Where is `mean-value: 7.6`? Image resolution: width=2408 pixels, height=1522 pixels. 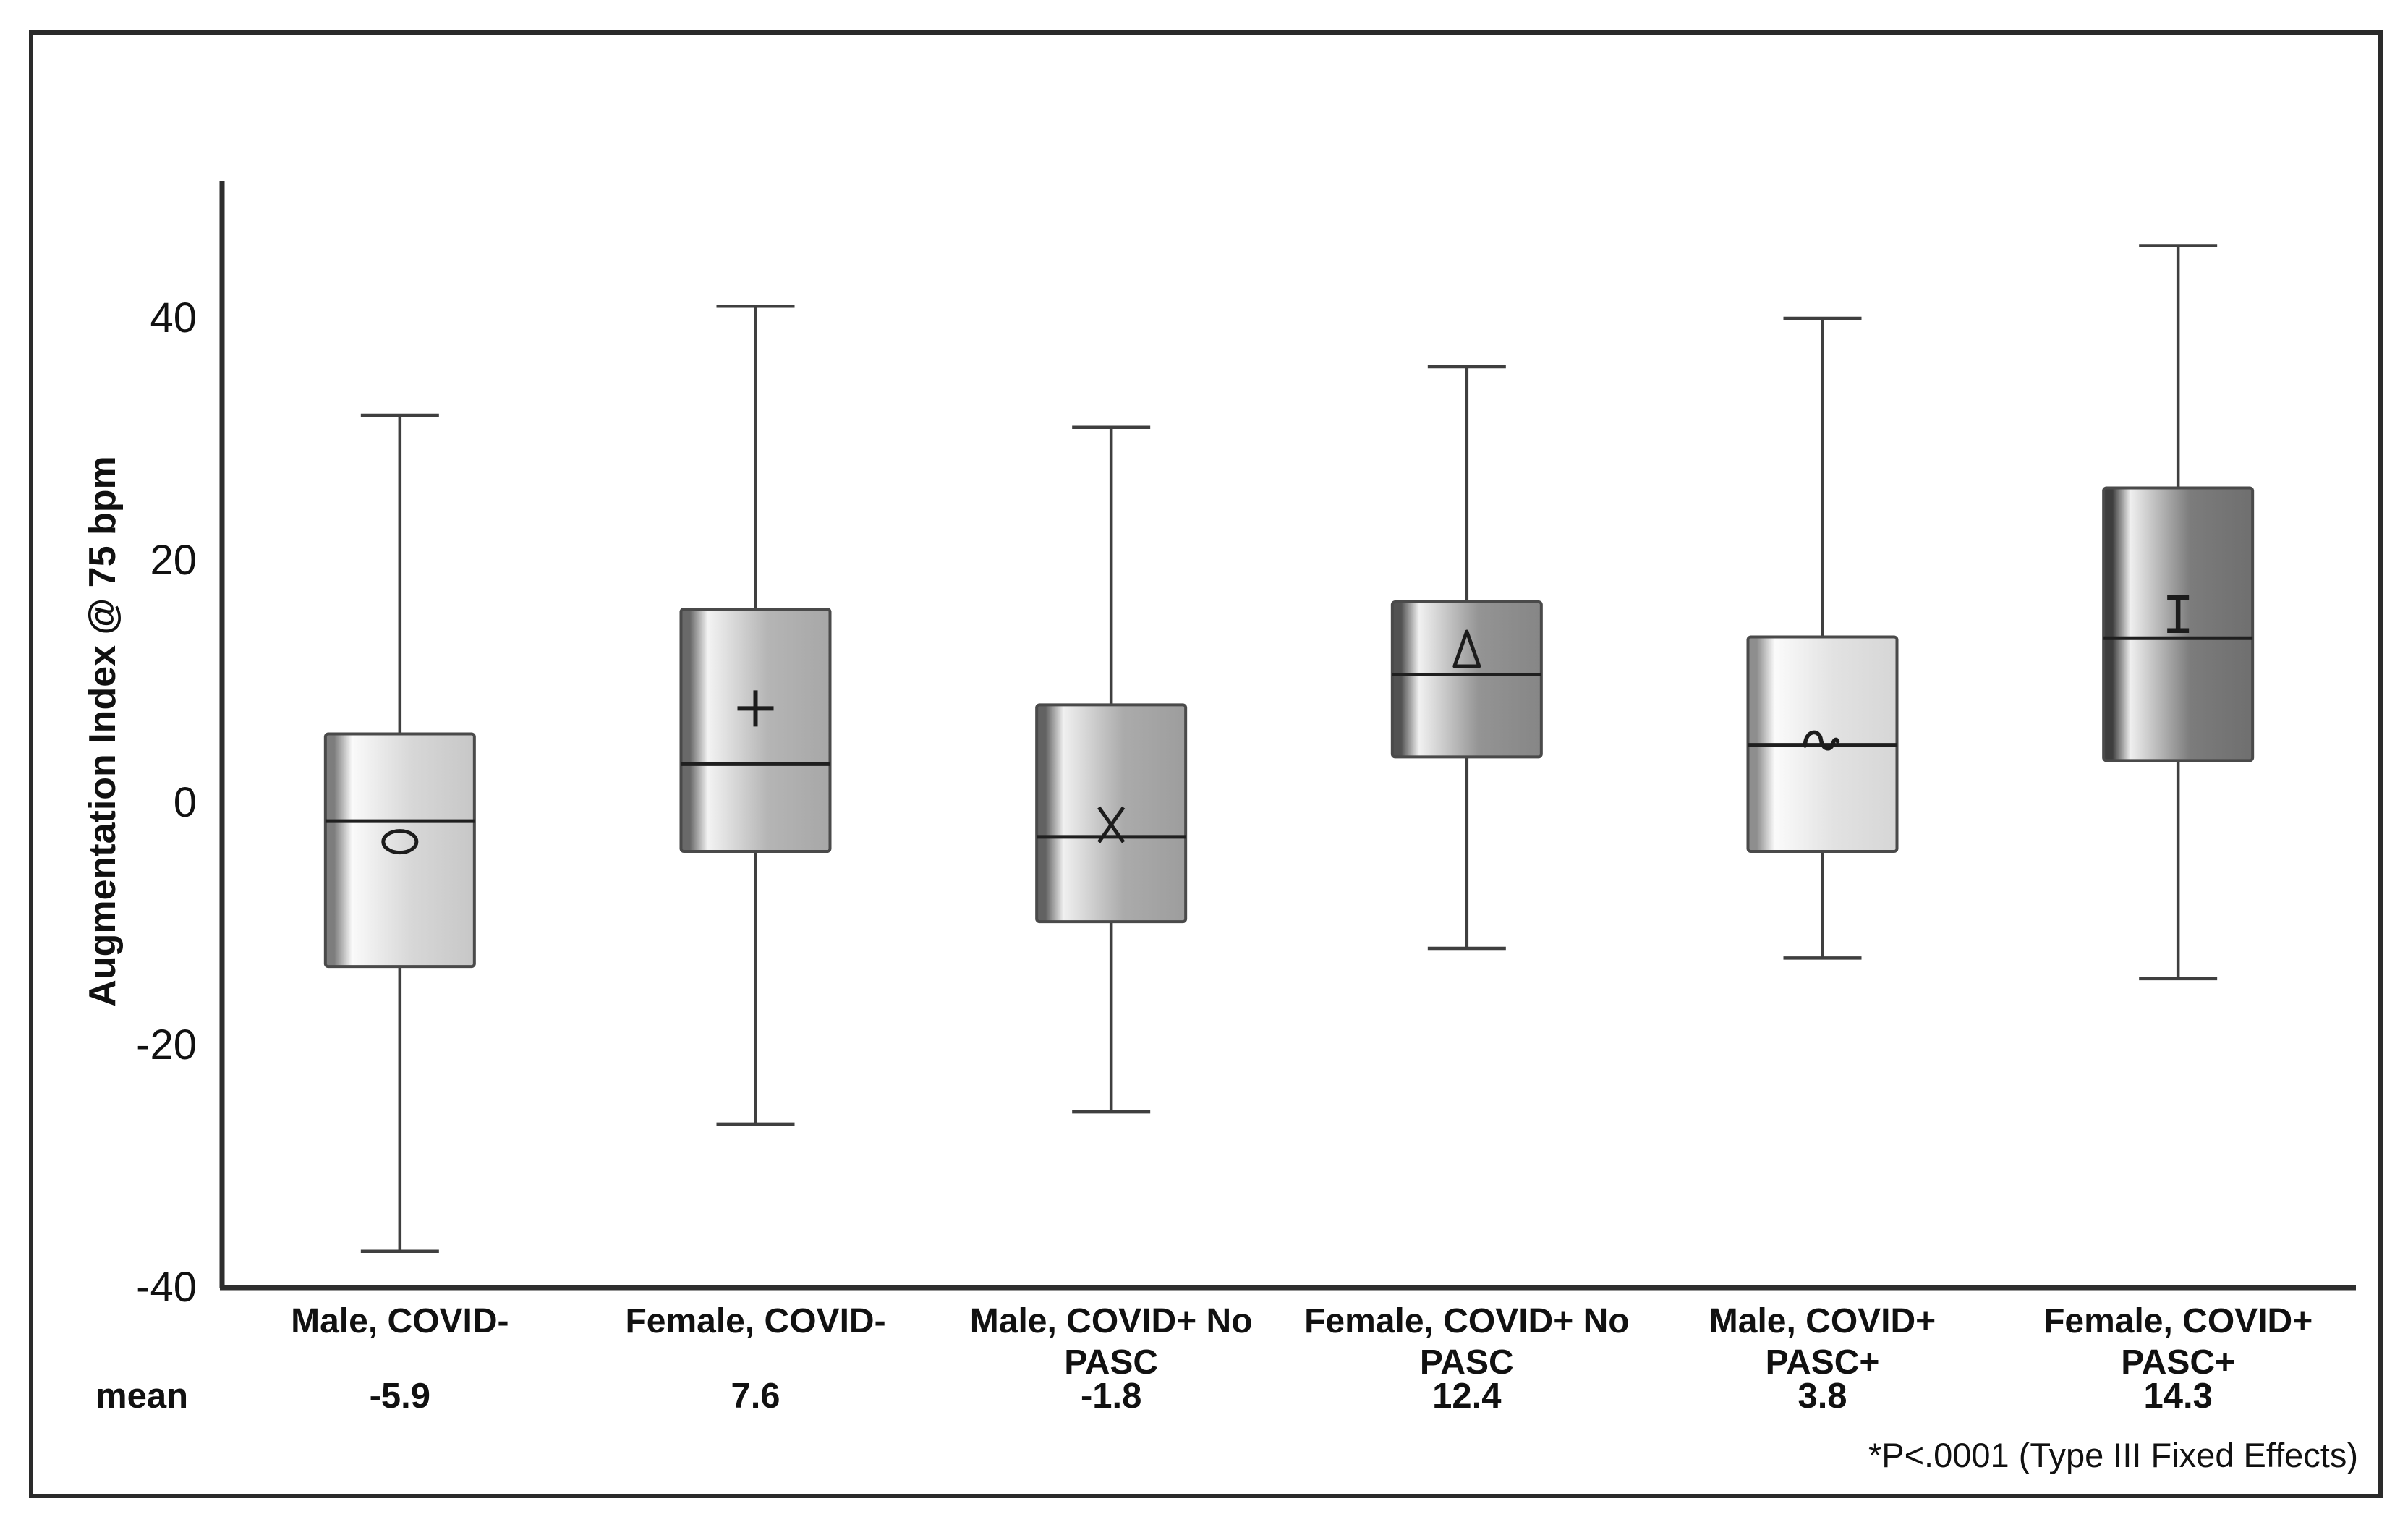
mean-value: 7.6 is located at coordinates (756, 1397).